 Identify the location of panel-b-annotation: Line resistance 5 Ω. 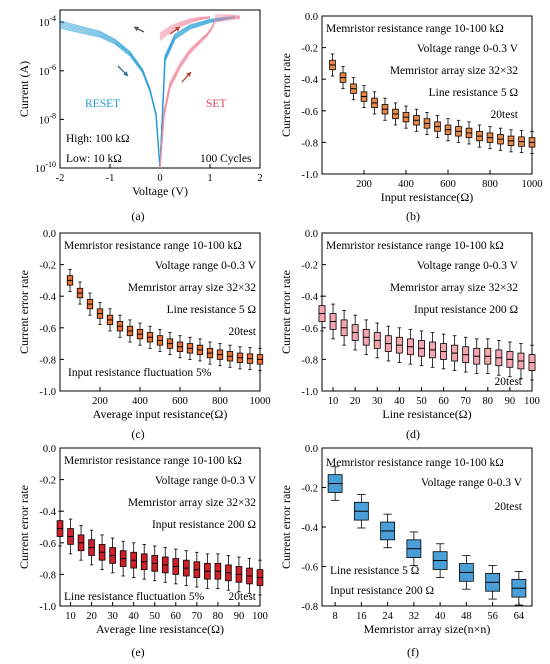
(473, 93).